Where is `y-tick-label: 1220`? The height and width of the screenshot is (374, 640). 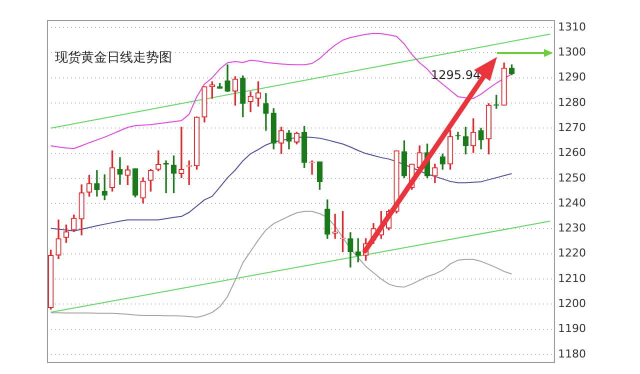 y-tick-label: 1220 is located at coordinates (572, 253).